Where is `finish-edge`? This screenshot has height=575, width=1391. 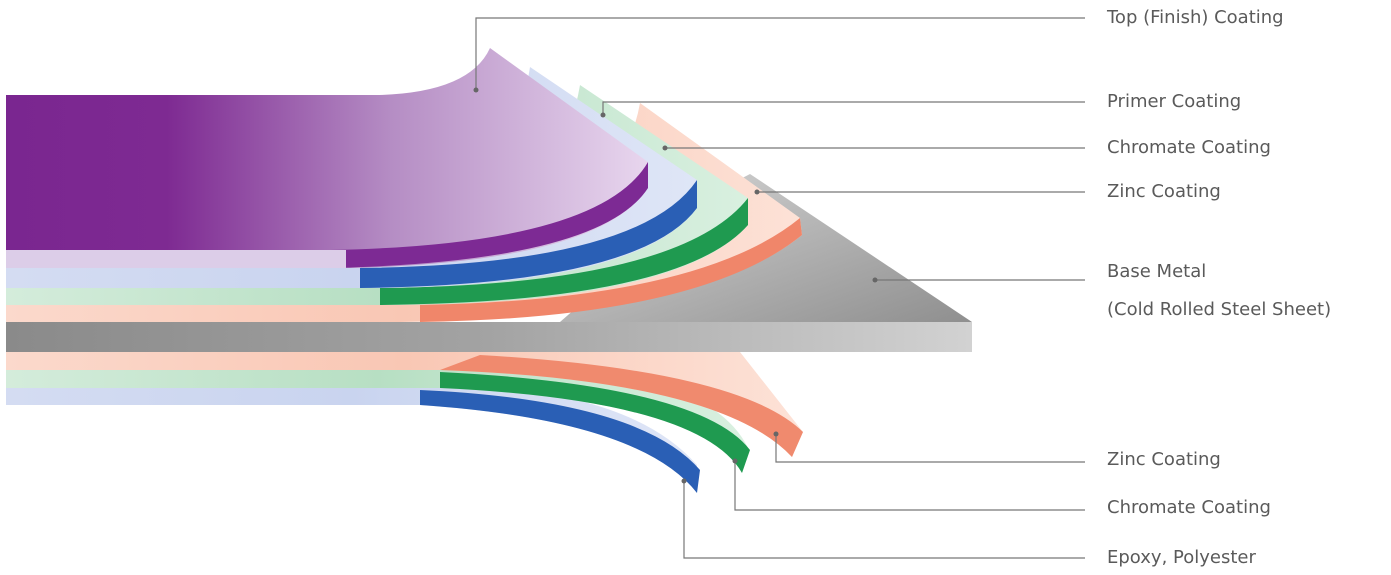
finish-edge is located at coordinates (489, 215).